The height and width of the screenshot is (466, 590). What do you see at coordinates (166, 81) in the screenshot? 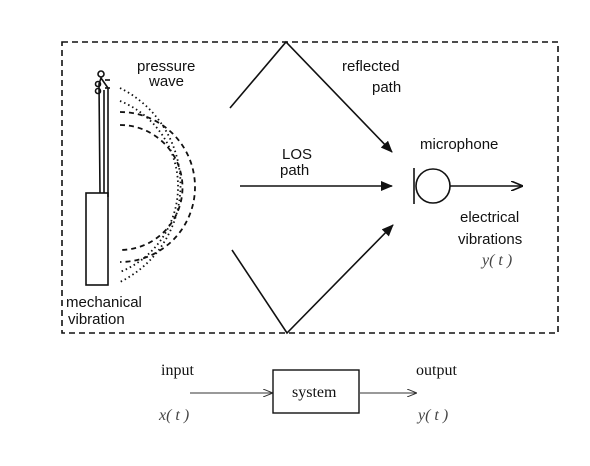
I see `label-wave: wave` at bounding box center [166, 81].